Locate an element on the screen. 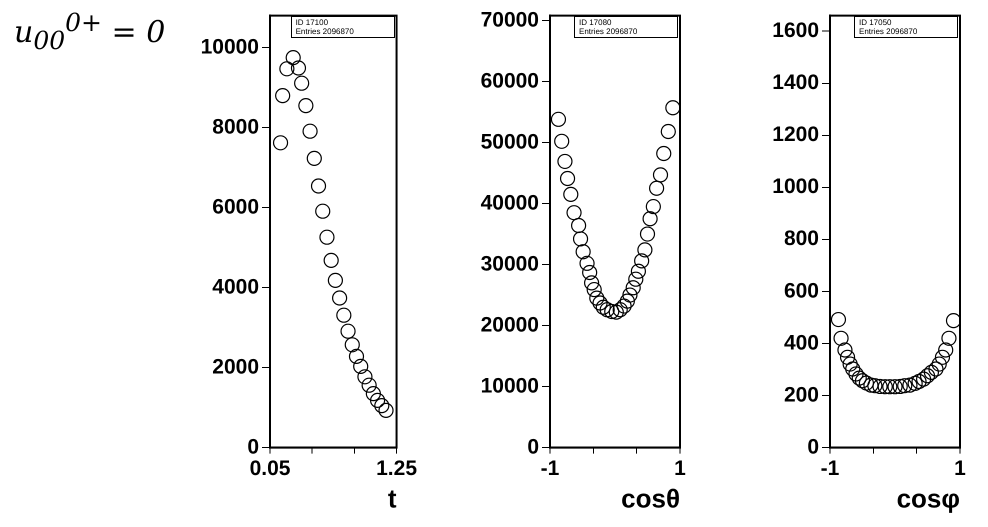 Image resolution: width=988 pixels, height=527 pixels. annotation: ID 17100 is located at coordinates (313, 22).